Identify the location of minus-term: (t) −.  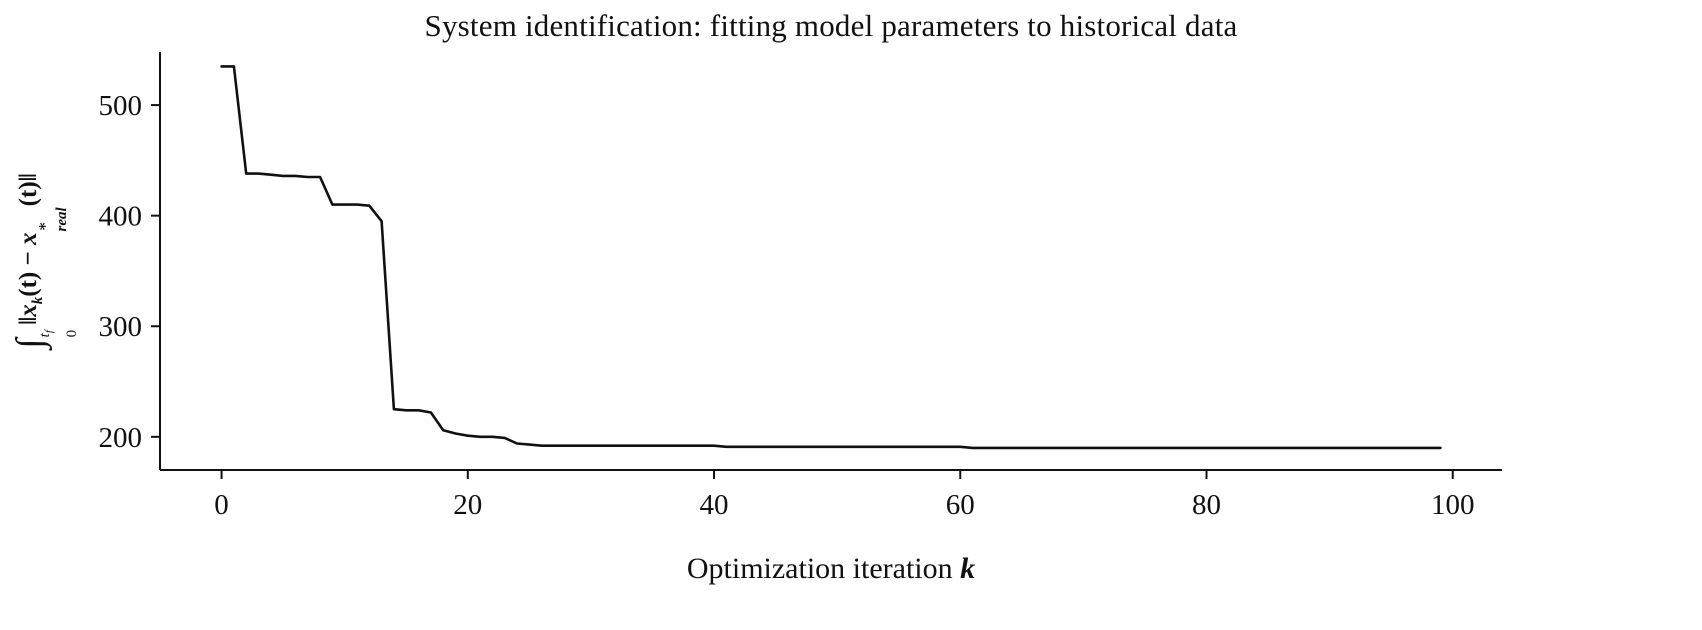
(28, 271).